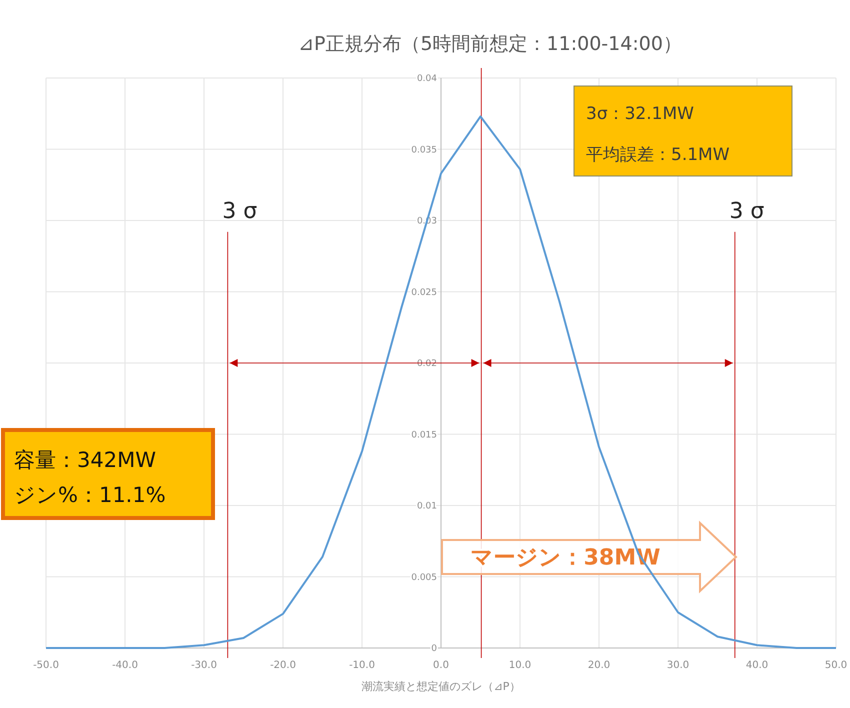 Image resolution: width=850 pixels, height=708 pixels. Describe the element at coordinates (599, 665) in the screenshot. I see `x-tick-label: 20.0` at that location.